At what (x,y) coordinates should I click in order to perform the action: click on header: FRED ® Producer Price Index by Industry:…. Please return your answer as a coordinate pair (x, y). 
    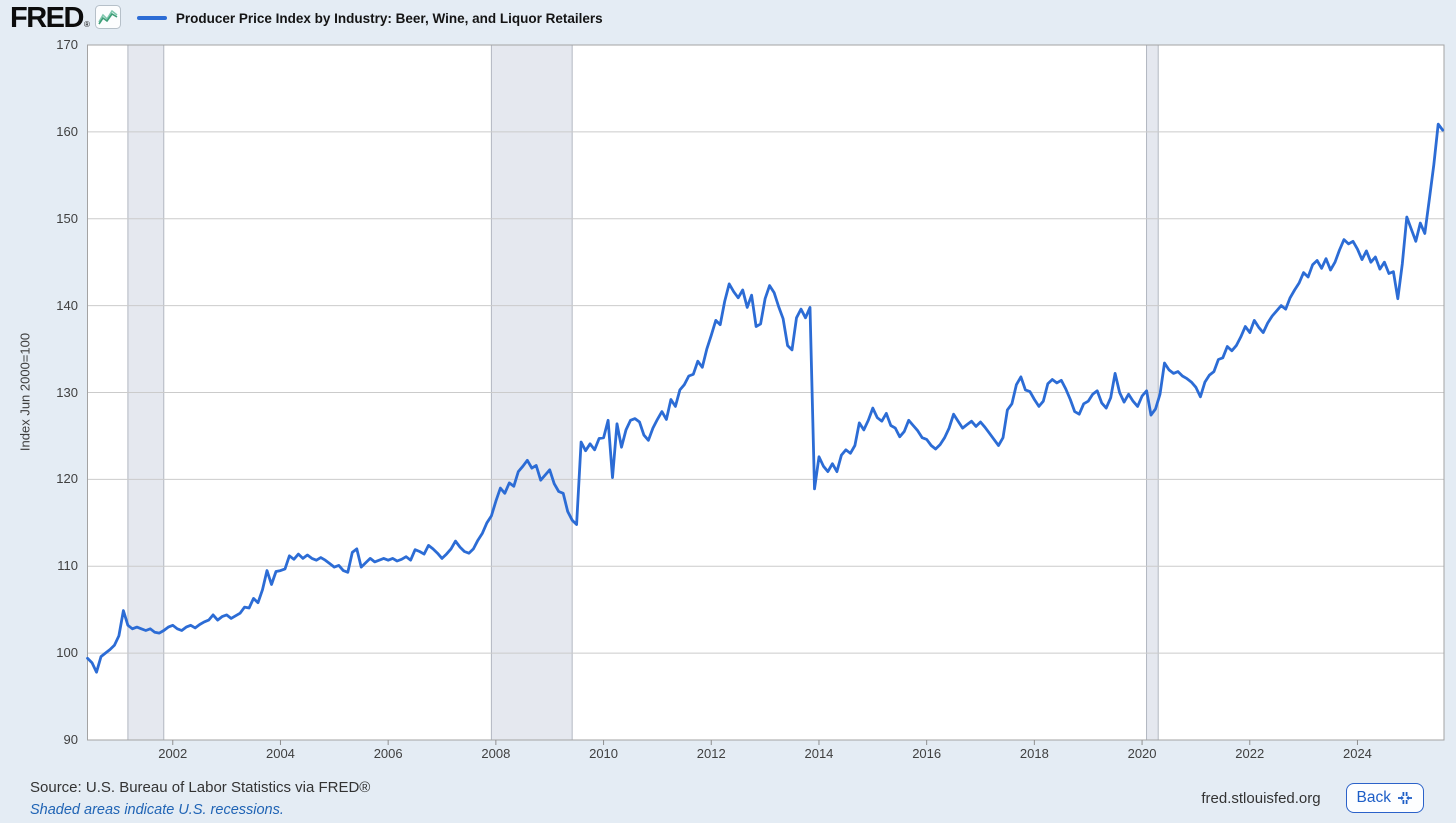
    Looking at the image, I should click on (306, 18).